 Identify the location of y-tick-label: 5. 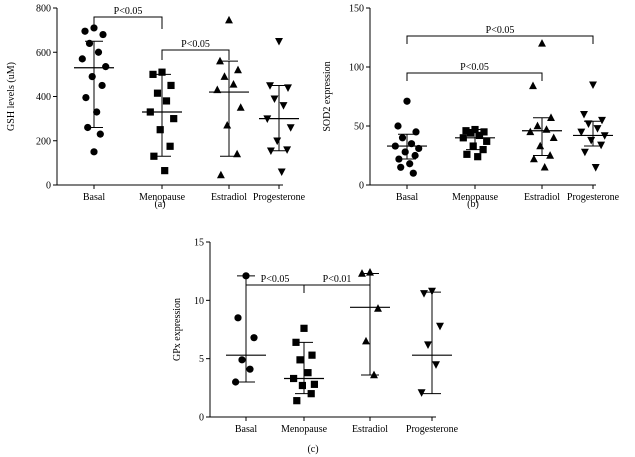
(201, 359).